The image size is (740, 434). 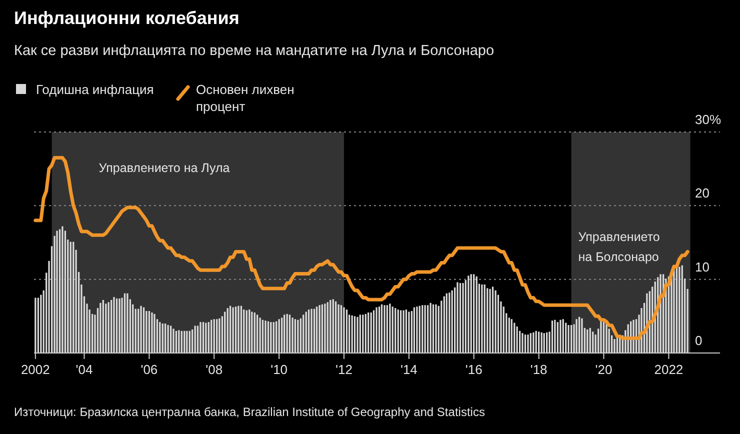 I want to click on y-tick-label: 10, so click(x=702, y=266).